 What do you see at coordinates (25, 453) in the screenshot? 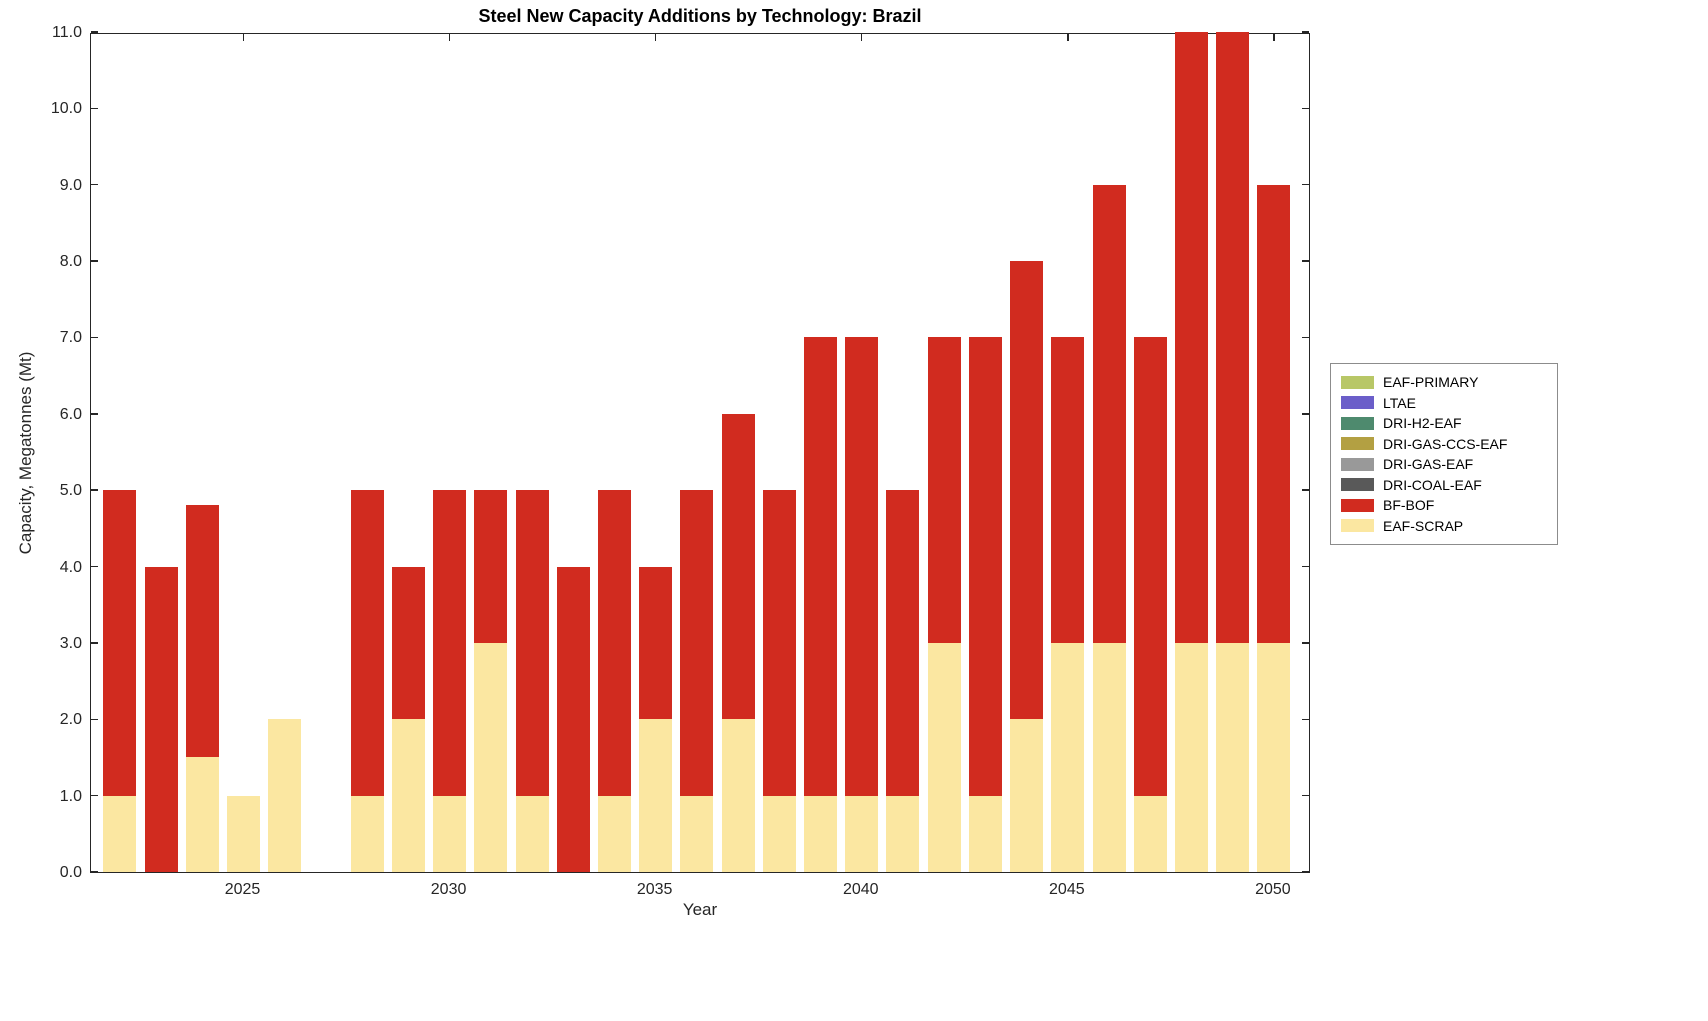
I see `y-axis-label: Capacity, Megatonnes (Mt)` at bounding box center [25, 453].